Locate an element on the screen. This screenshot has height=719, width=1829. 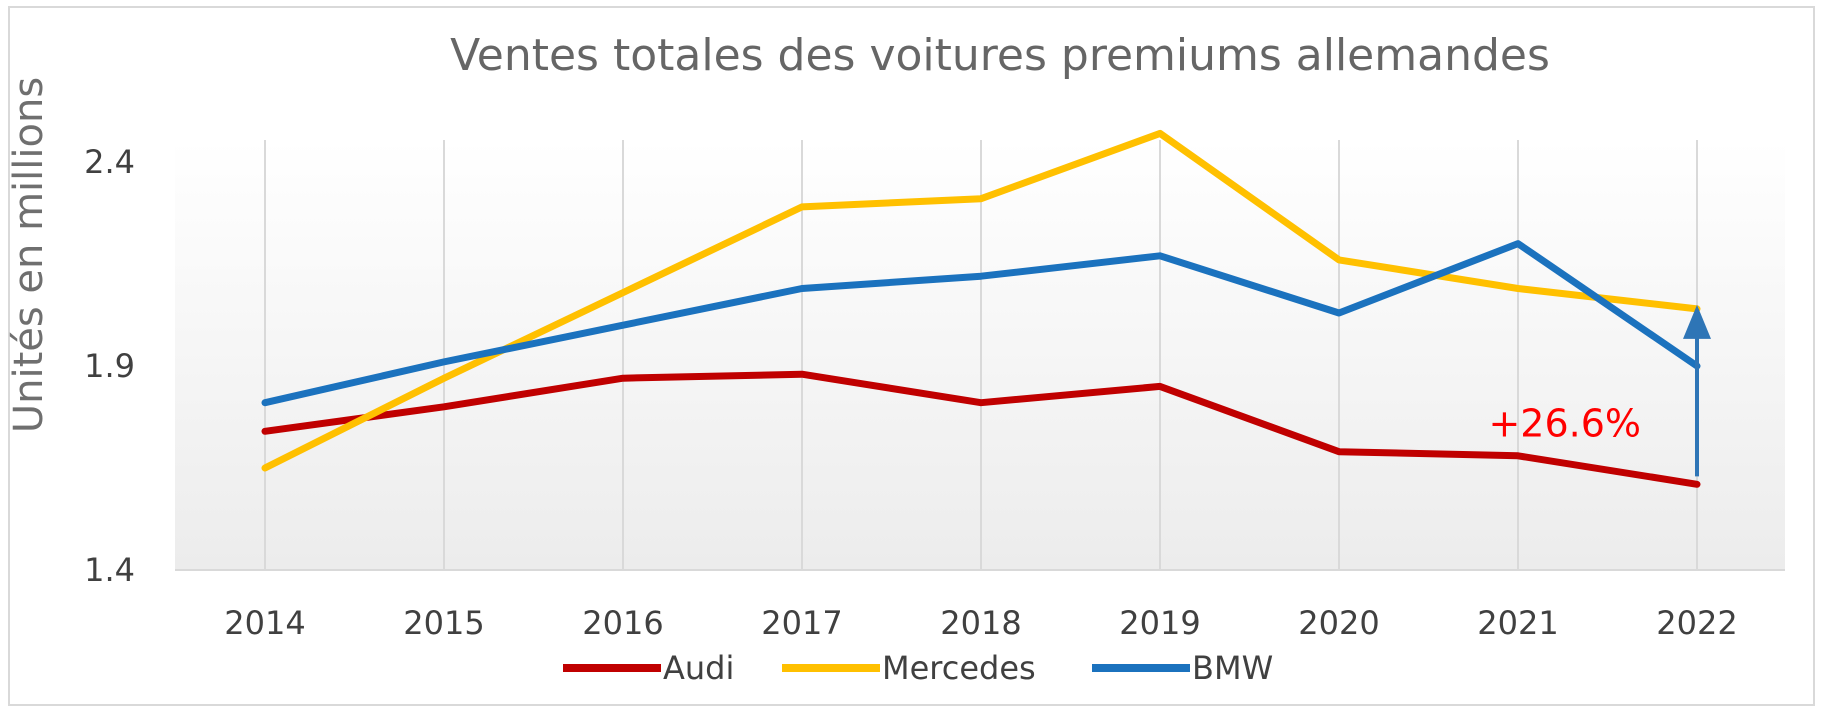
legend: Audi Mercedes BMW is located at coordinates (918, 668).